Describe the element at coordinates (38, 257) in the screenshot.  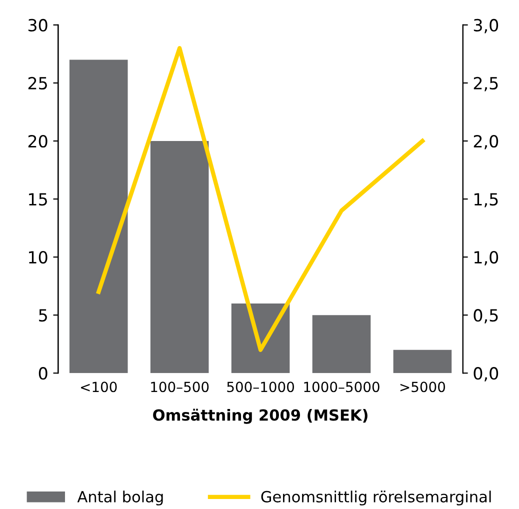
I see `y-tick-label: 10` at that location.